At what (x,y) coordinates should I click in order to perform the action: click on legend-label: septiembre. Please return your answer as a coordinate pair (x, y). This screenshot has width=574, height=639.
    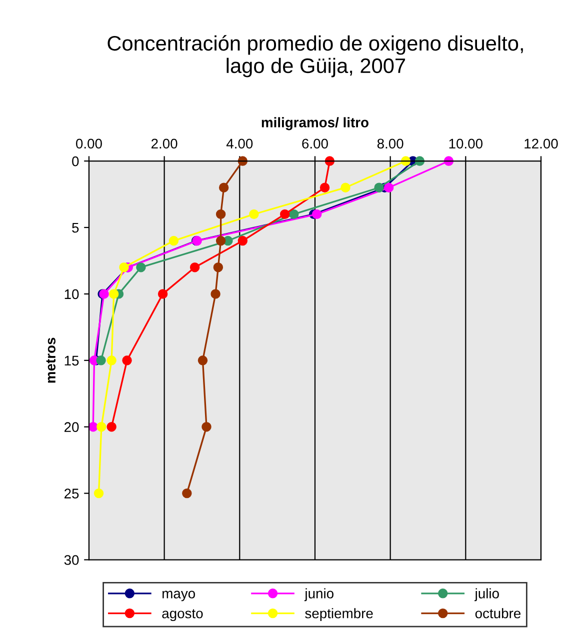
    Looking at the image, I should click on (339, 615).